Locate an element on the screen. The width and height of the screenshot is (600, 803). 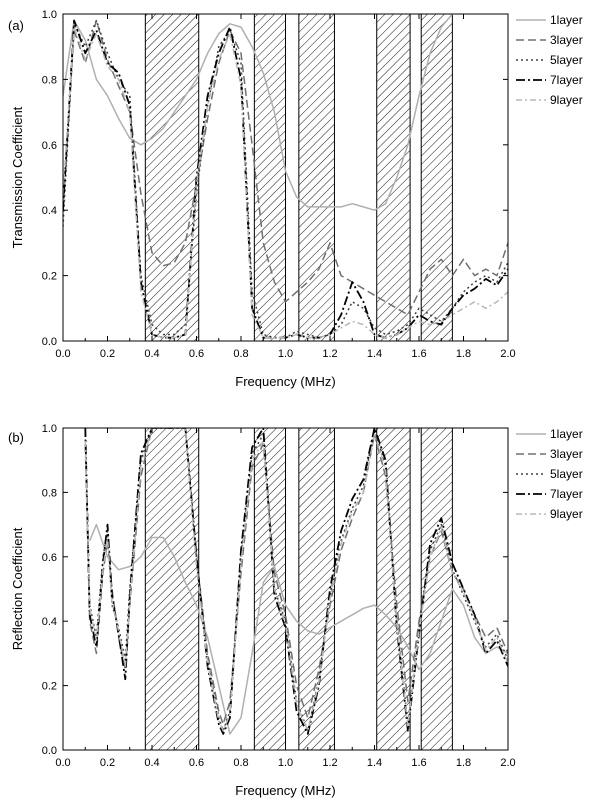
panel-label: (b) is located at coordinates (16, 437).